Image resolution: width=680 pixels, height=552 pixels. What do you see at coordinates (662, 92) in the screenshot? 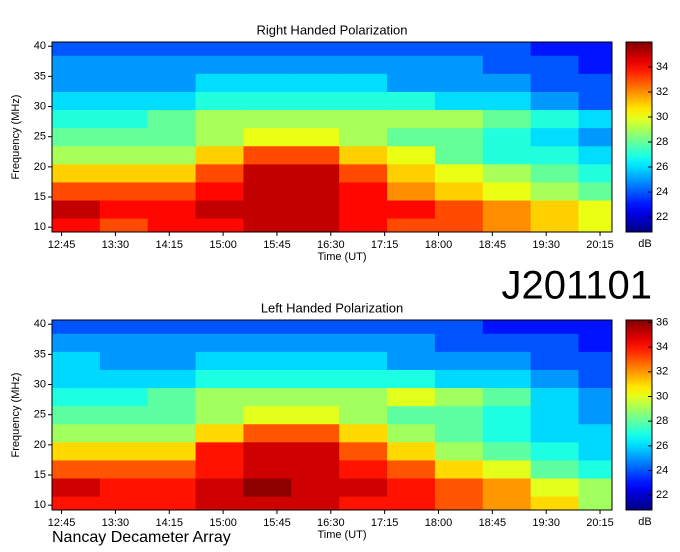
I see `colorbar-tick-label: 32` at bounding box center [662, 92].